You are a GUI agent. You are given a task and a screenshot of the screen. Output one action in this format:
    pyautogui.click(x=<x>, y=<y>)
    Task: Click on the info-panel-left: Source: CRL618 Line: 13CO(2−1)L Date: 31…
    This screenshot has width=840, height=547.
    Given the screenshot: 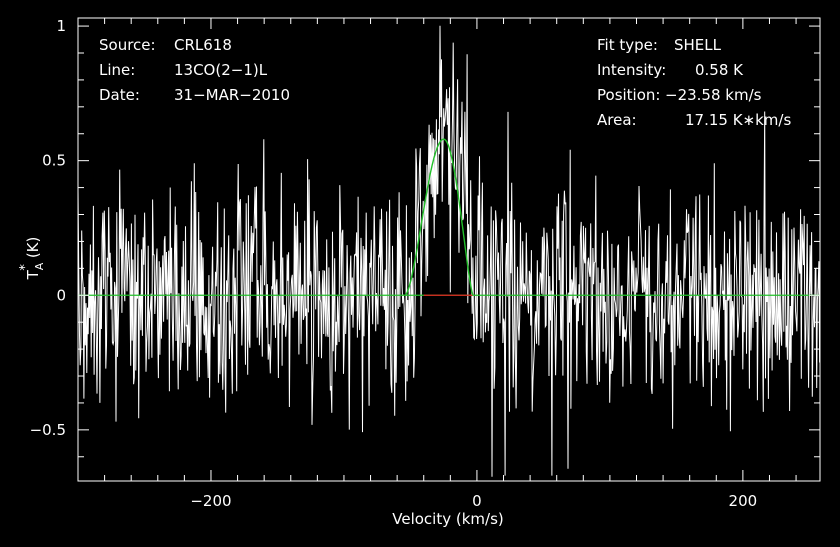 What is the action you would take?
    pyautogui.click(x=194, y=70)
    